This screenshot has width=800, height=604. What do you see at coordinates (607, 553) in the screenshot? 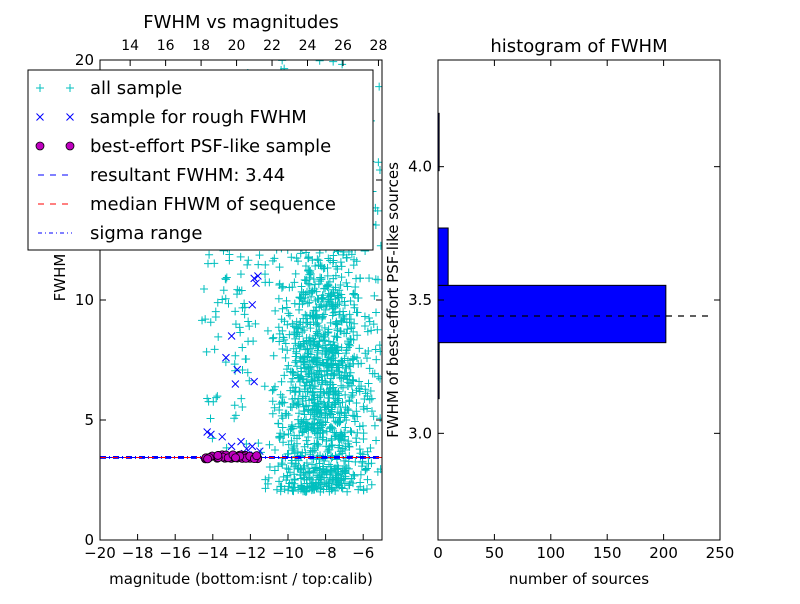
I see `x-tick-label: 150` at bounding box center [607, 553].